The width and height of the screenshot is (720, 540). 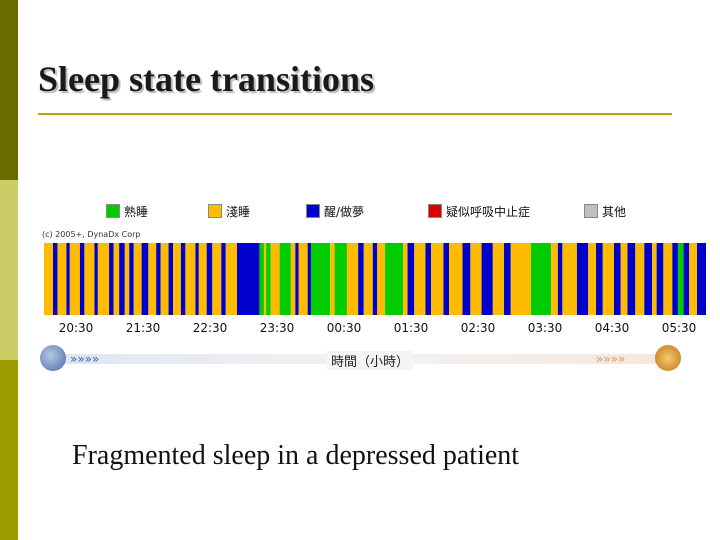 What do you see at coordinates (296, 455) in the screenshot?
I see `slide-caption: Fragmented sleep in a depressed patient` at bounding box center [296, 455].